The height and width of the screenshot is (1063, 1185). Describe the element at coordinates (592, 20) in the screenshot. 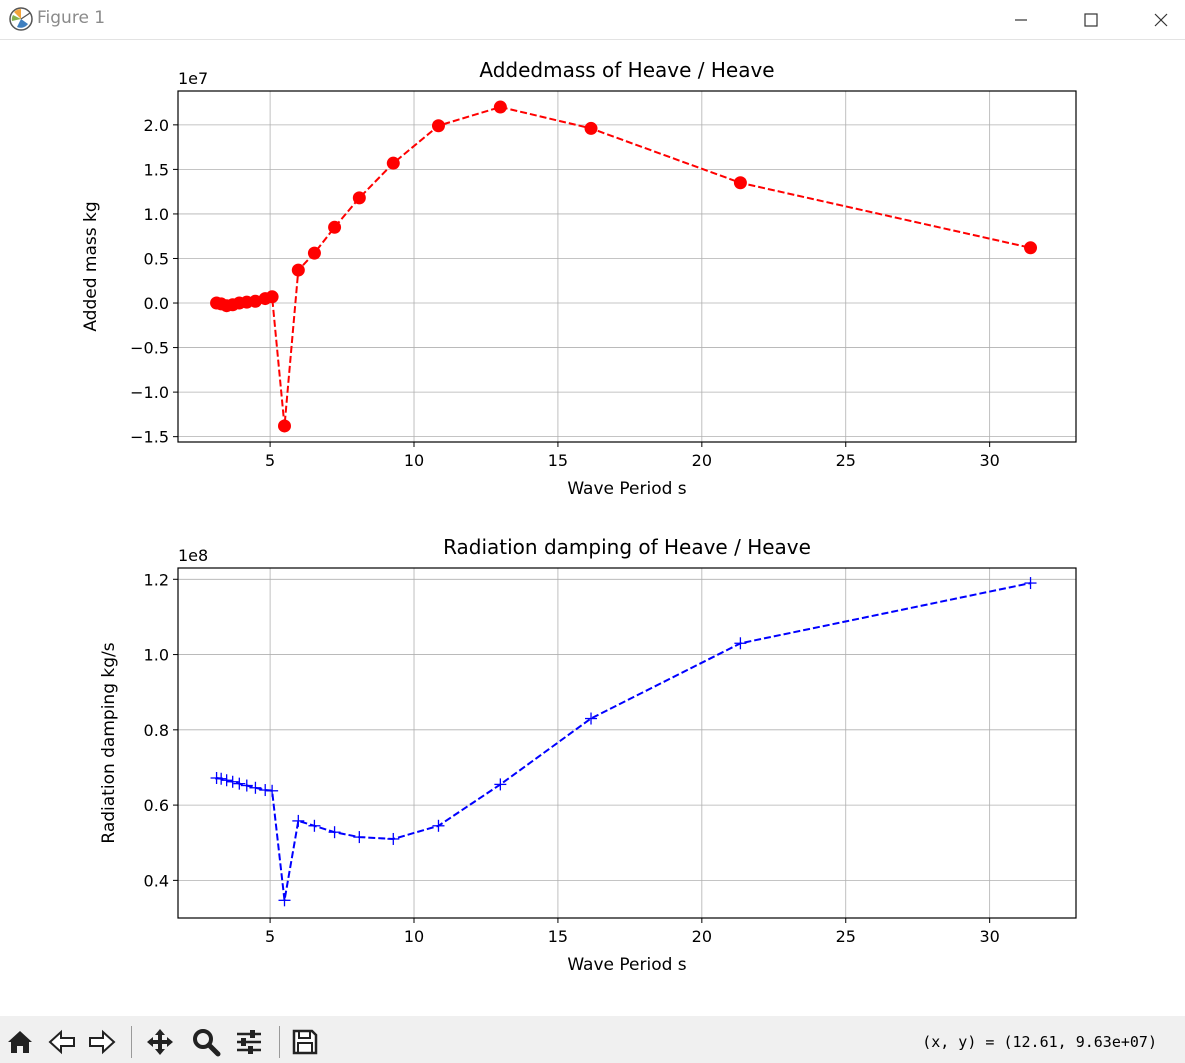

I see `window-titlebar: Figure 1` at that location.